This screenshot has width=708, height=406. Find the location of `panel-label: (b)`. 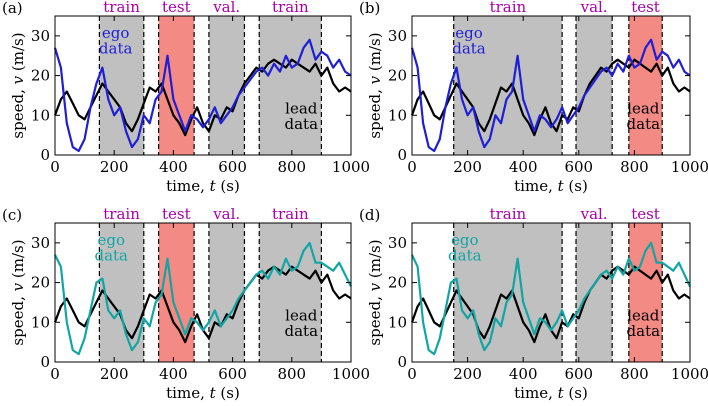

panel-label: (b) is located at coordinates (369, 8).